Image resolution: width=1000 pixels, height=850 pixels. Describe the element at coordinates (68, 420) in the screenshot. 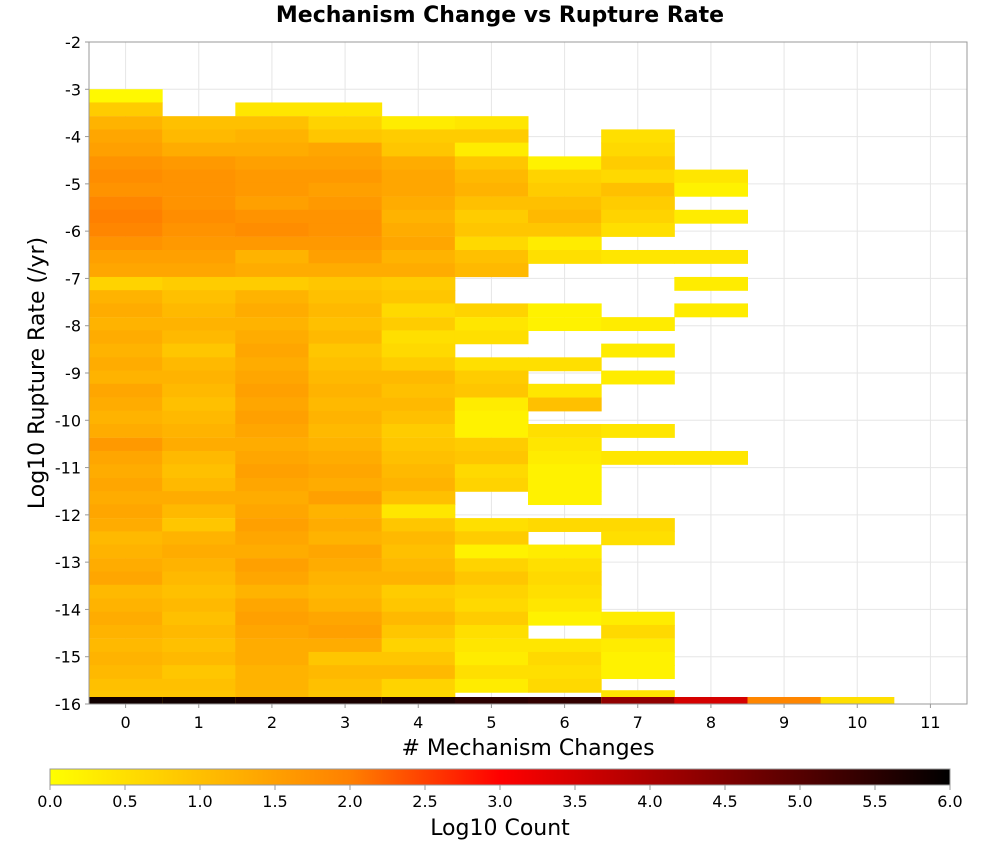

I see `y-tick-label: -10` at that location.